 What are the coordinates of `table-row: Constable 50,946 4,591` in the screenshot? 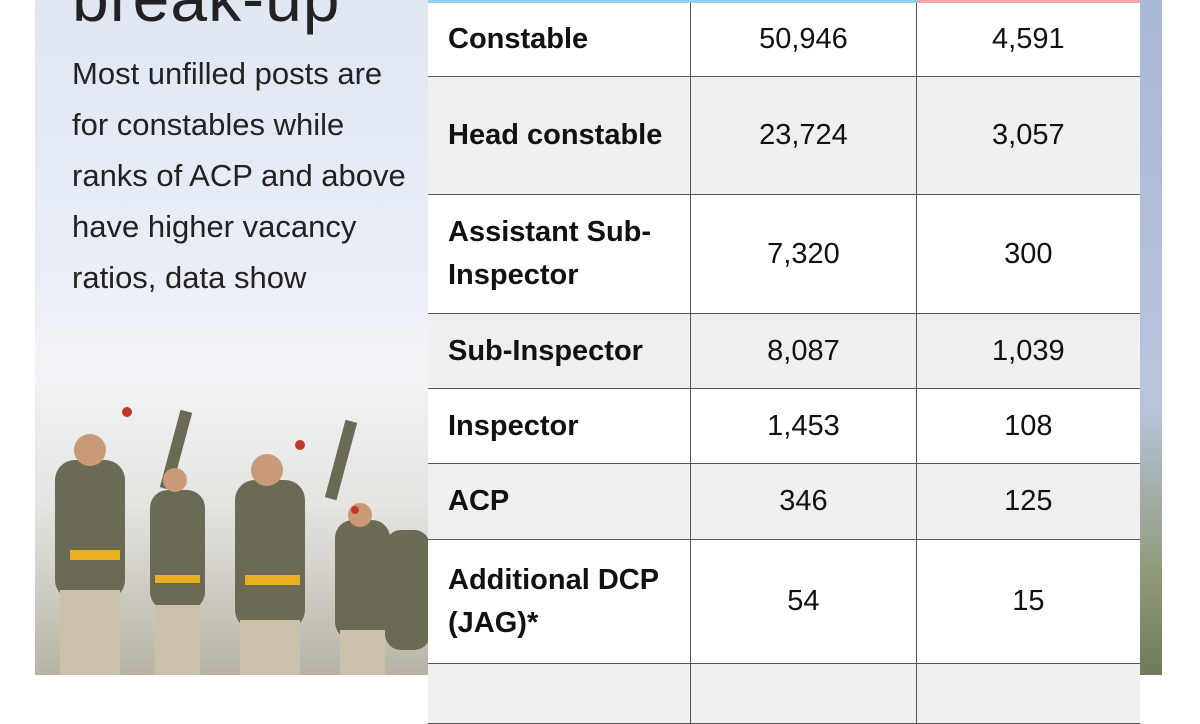 It's located at (784, 38).